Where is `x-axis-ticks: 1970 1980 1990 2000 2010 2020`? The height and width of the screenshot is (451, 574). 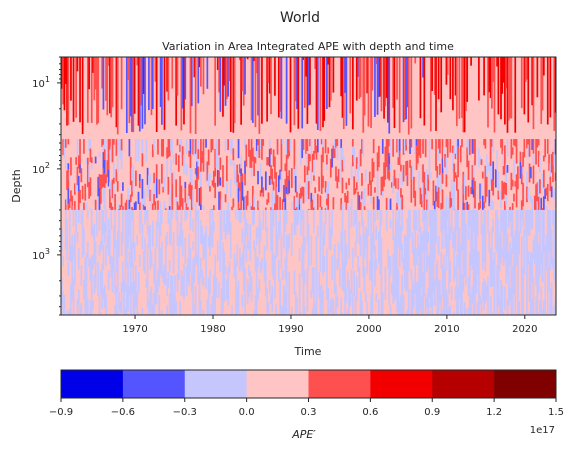
x-axis-ticks: 1970 1980 1990 2000 2010 2020 is located at coordinates (330, 325).